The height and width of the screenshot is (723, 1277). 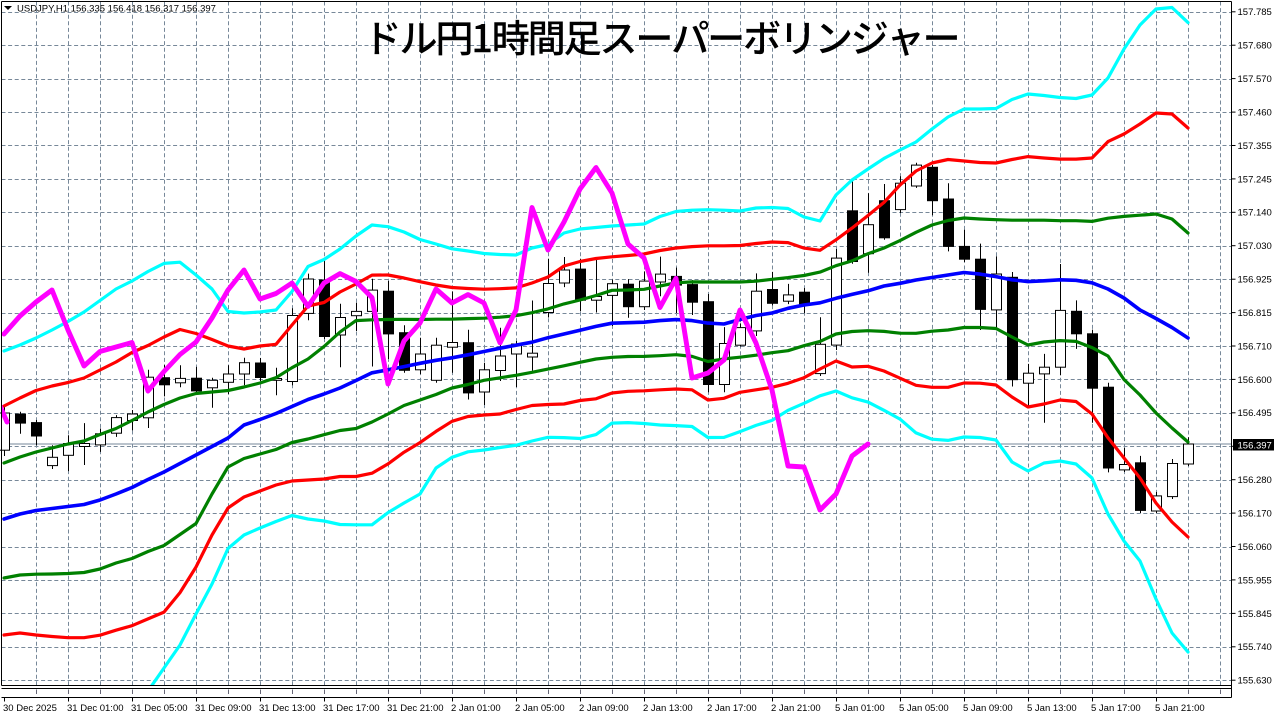 I want to click on svg-text: 155.845, so click(x=1255, y=614).